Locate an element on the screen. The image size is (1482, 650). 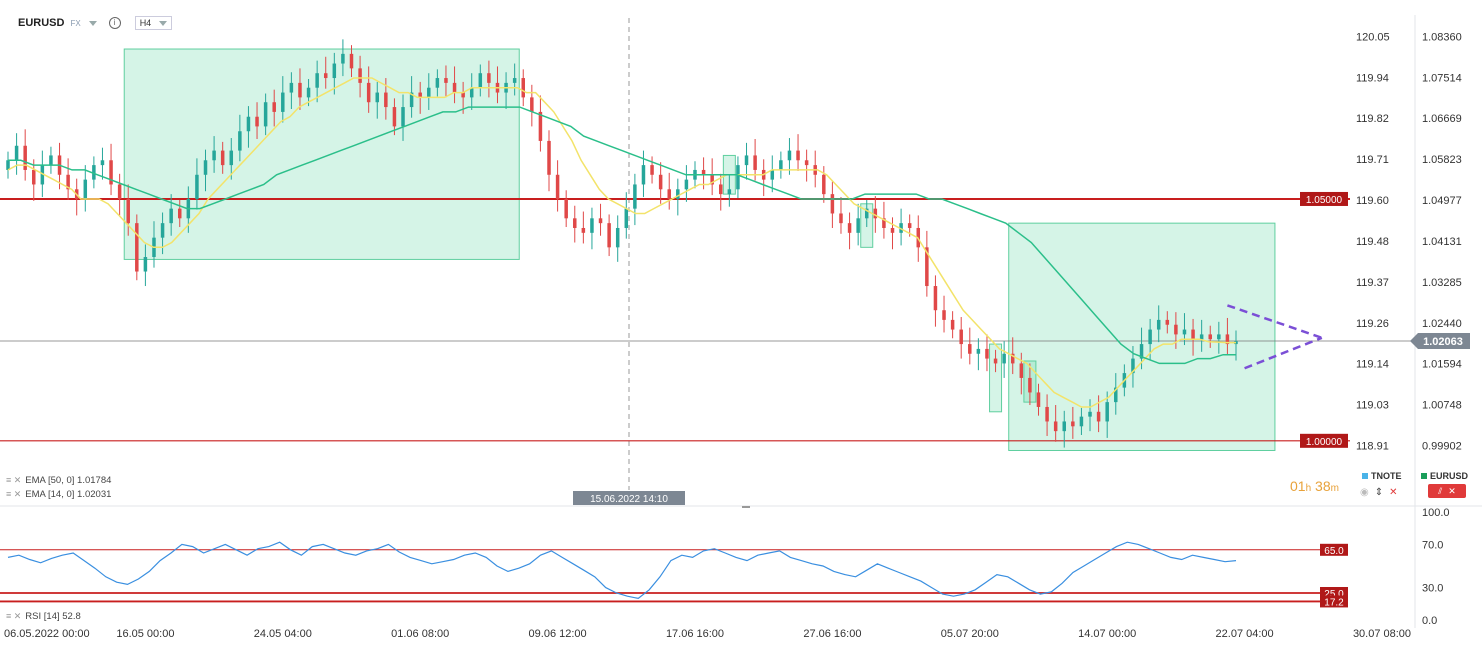
price-axis-tick: 0.99902 is located at coordinates (1442, 447).